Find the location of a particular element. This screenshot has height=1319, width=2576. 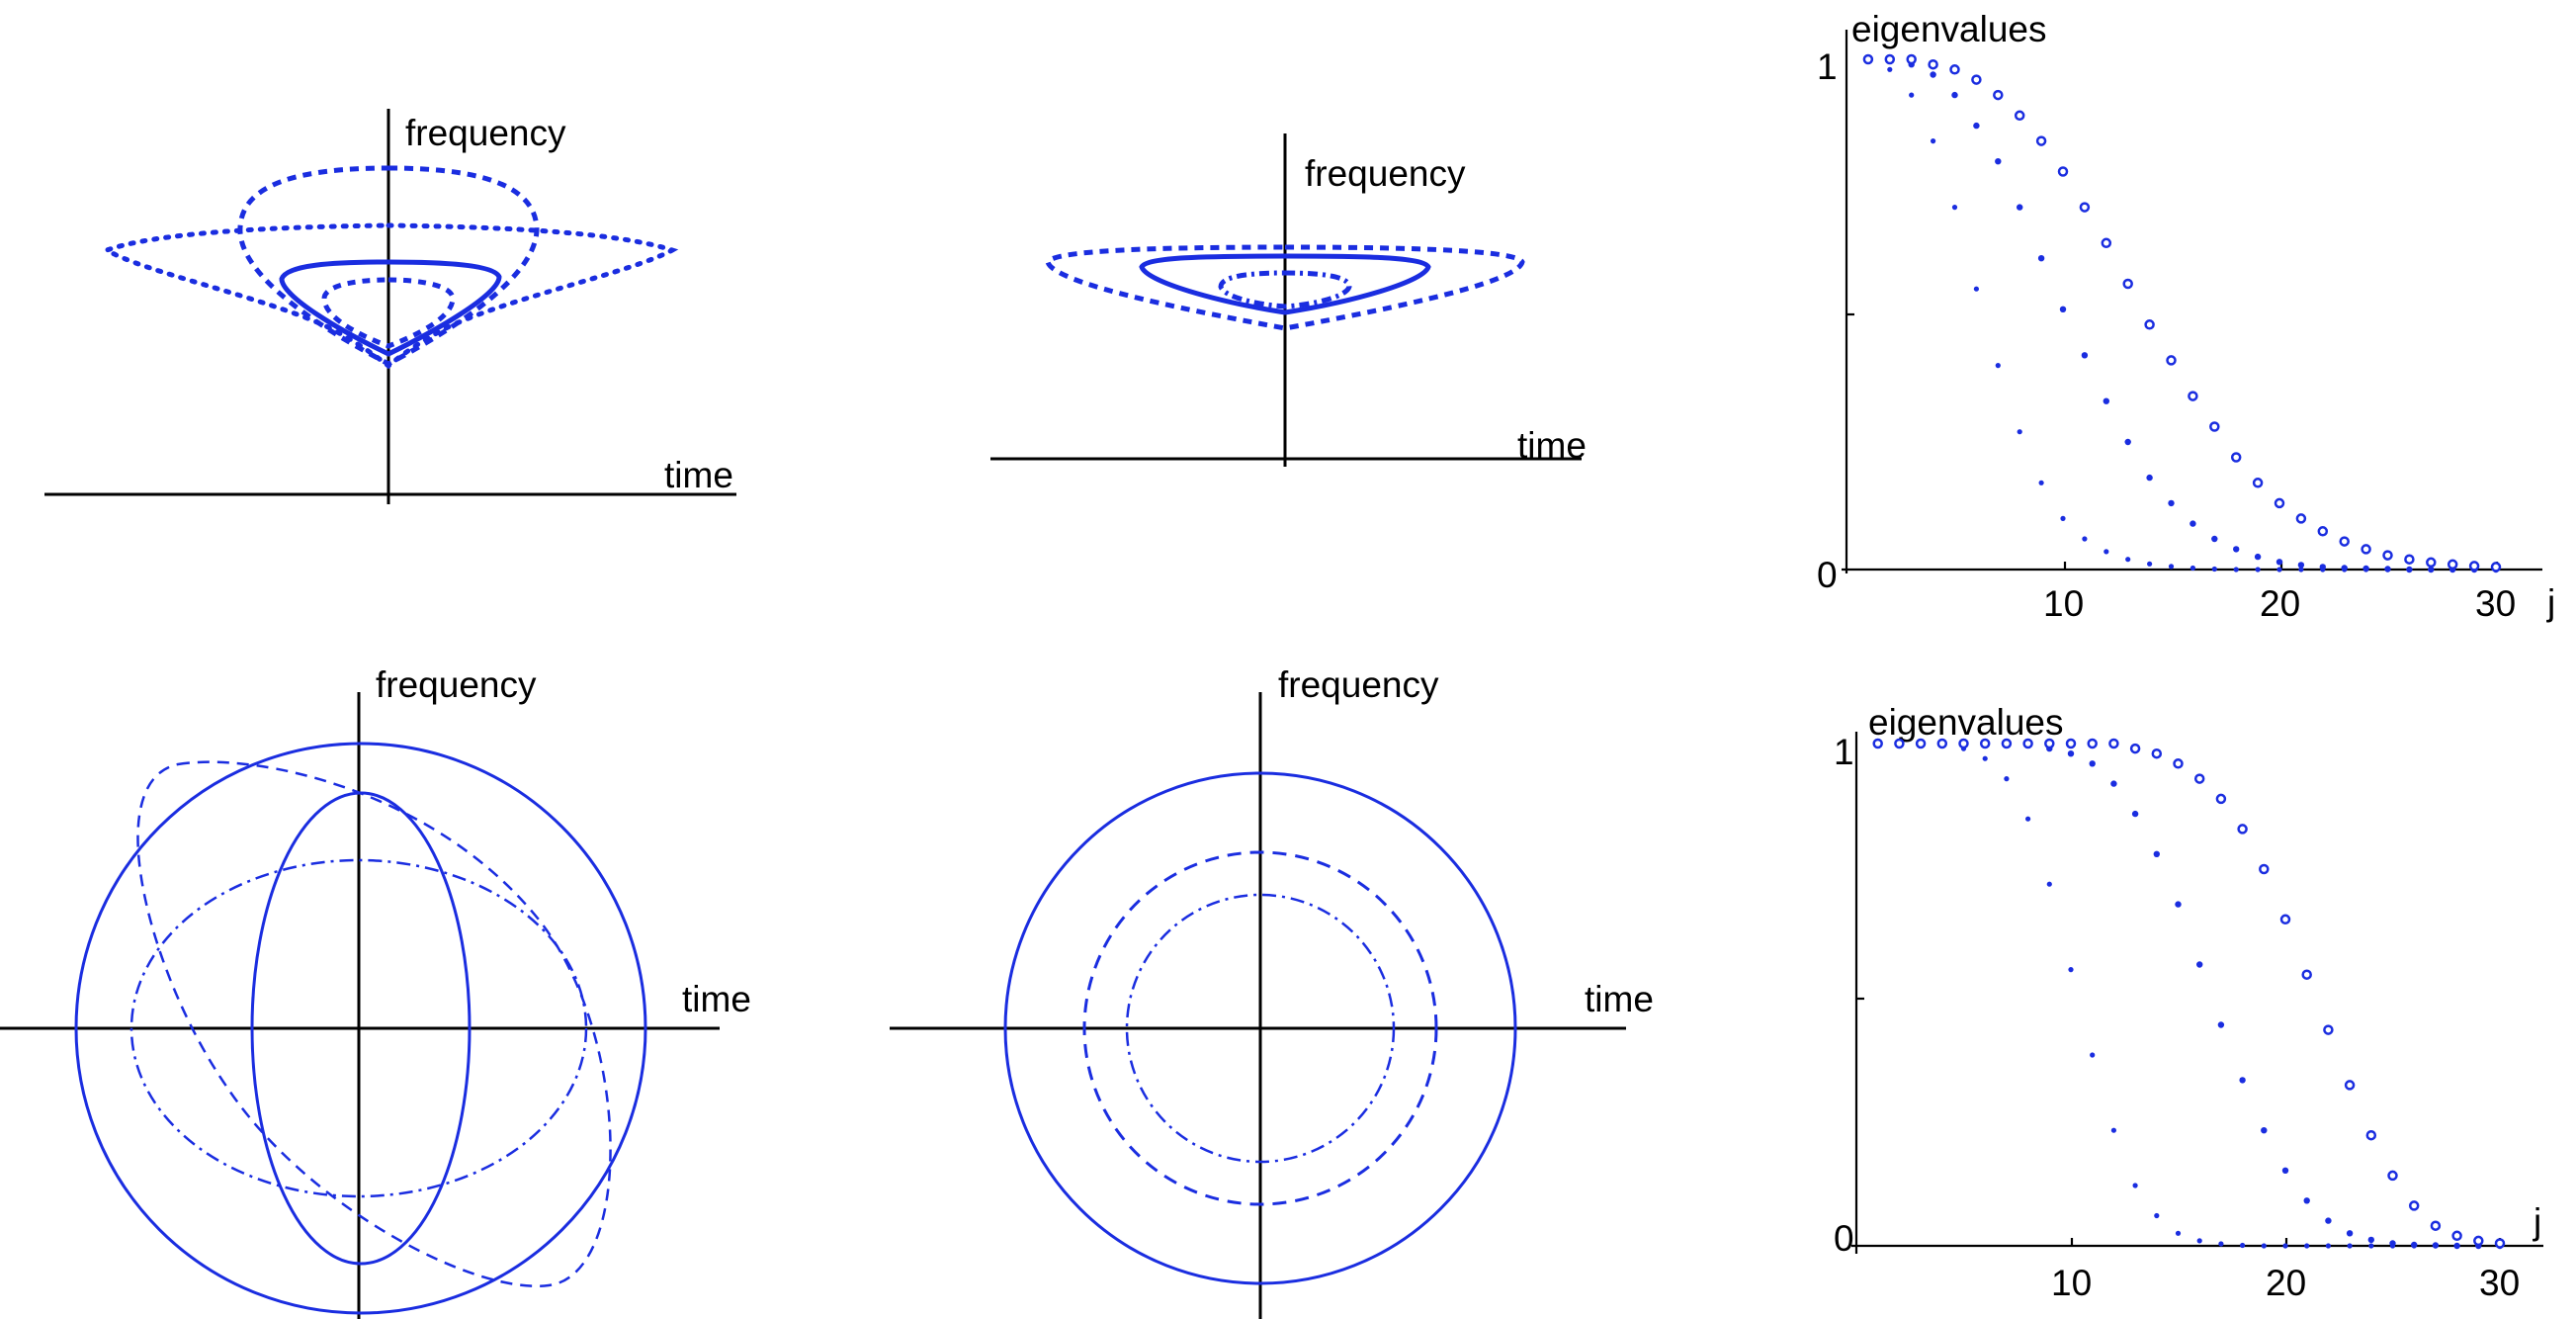

eigenvalue-point-s2-j16 is located at coordinates (2199, 964).